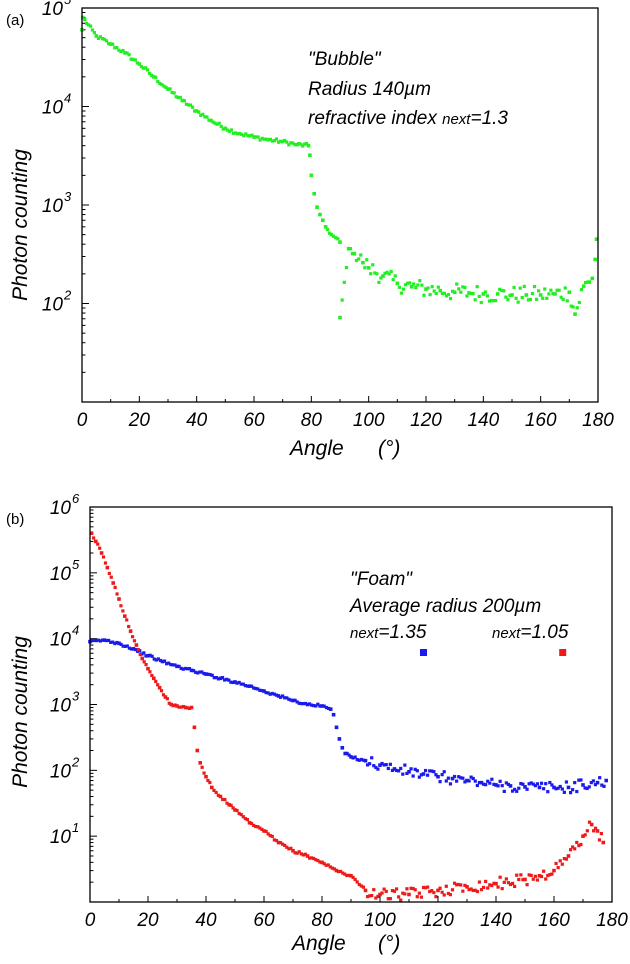 The width and height of the screenshot is (630, 964). Describe the element at coordinates (76, 696) in the screenshot. I see `y-tick-exponent: 3` at that location.